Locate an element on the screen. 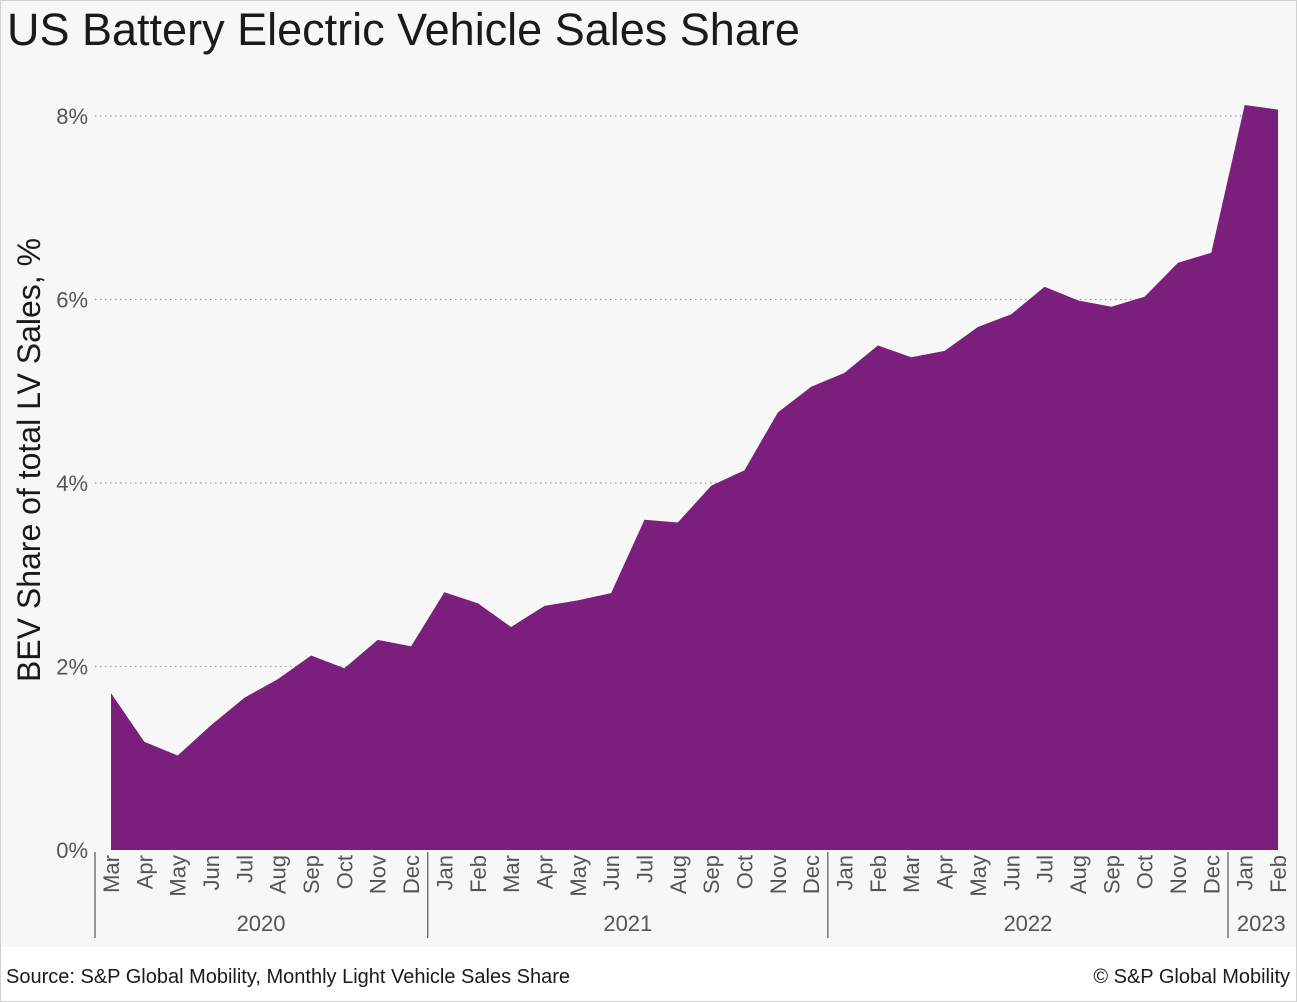 The width and height of the screenshot is (1297, 1002). y-axis-tick-labels: 0% 2% 4% 6% 8% is located at coordinates (72, 483).